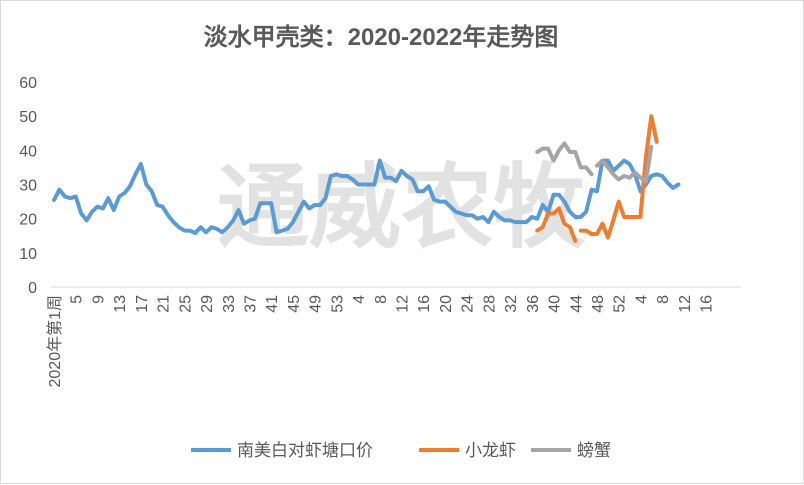 The image size is (804, 485). What do you see at coordinates (576, 304) in the screenshot?
I see `x-tick-label: 44` at bounding box center [576, 304].